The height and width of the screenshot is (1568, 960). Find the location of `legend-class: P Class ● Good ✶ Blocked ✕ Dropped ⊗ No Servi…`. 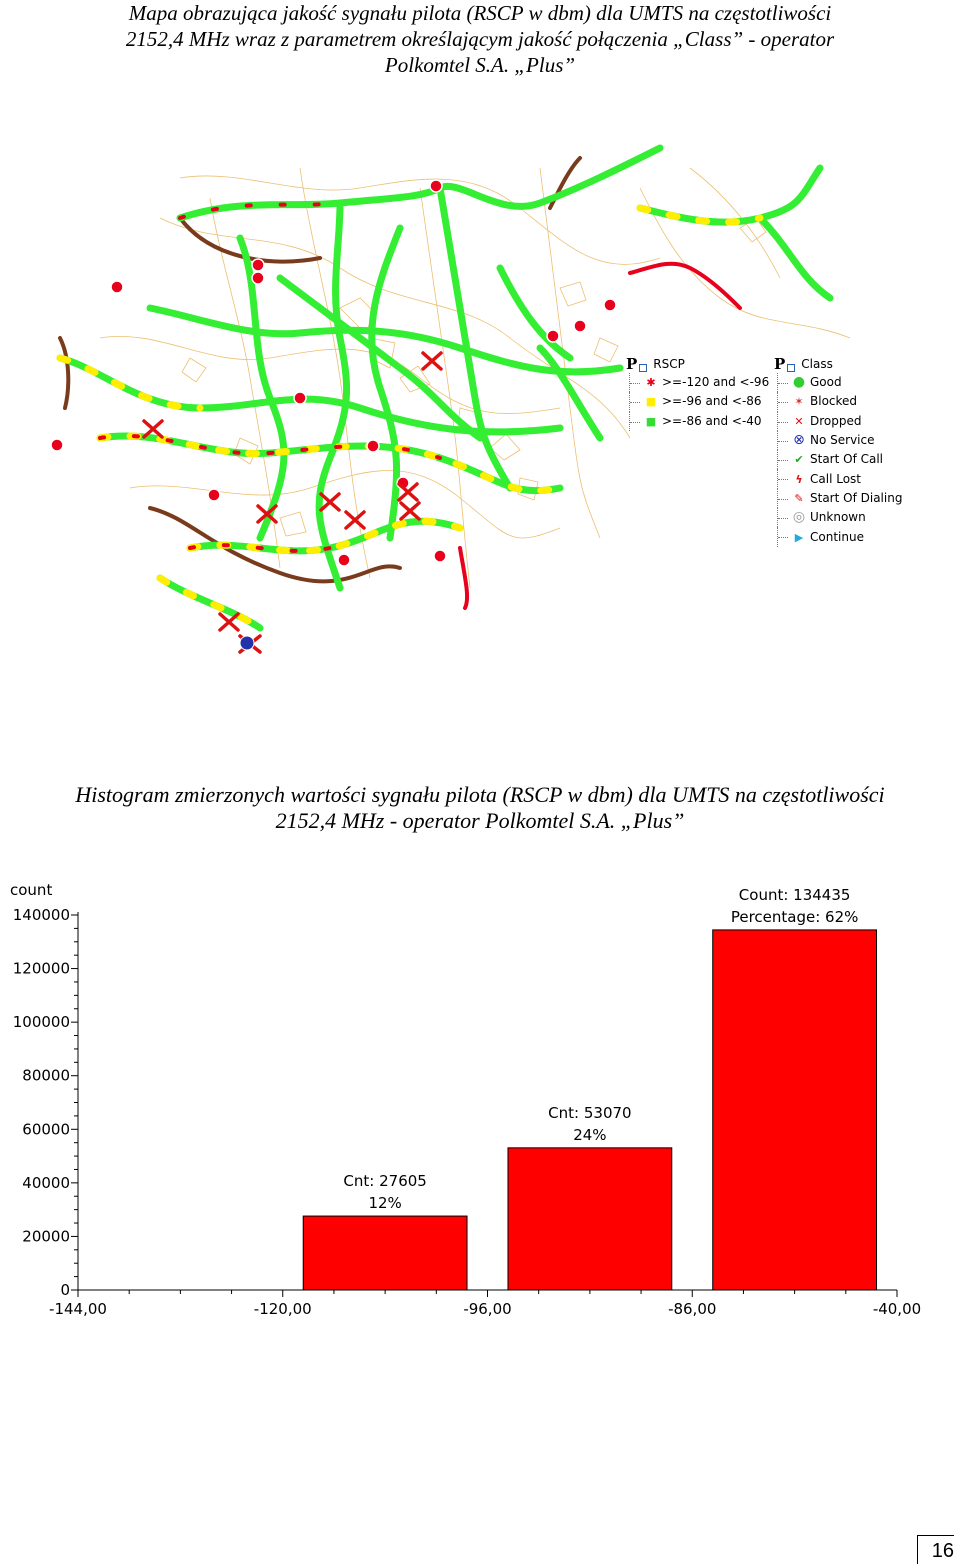

legend-class: P Class ● Good ✶ Blocked ✕ Dropped ⊗ No Servi… is located at coordinates (838, 451).